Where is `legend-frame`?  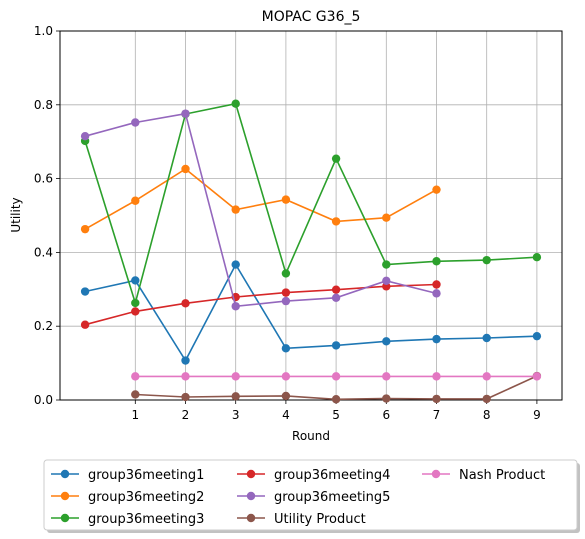 legend-frame is located at coordinates (310, 495).